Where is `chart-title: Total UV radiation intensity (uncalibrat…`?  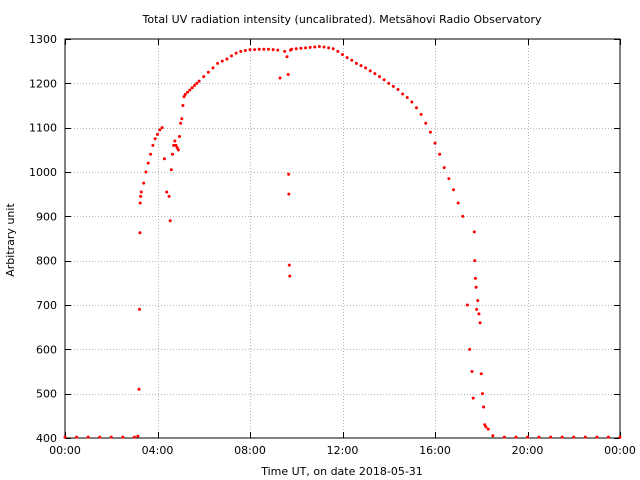 chart-title: Total UV radiation intensity (uncalibrat… is located at coordinates (342, 19).